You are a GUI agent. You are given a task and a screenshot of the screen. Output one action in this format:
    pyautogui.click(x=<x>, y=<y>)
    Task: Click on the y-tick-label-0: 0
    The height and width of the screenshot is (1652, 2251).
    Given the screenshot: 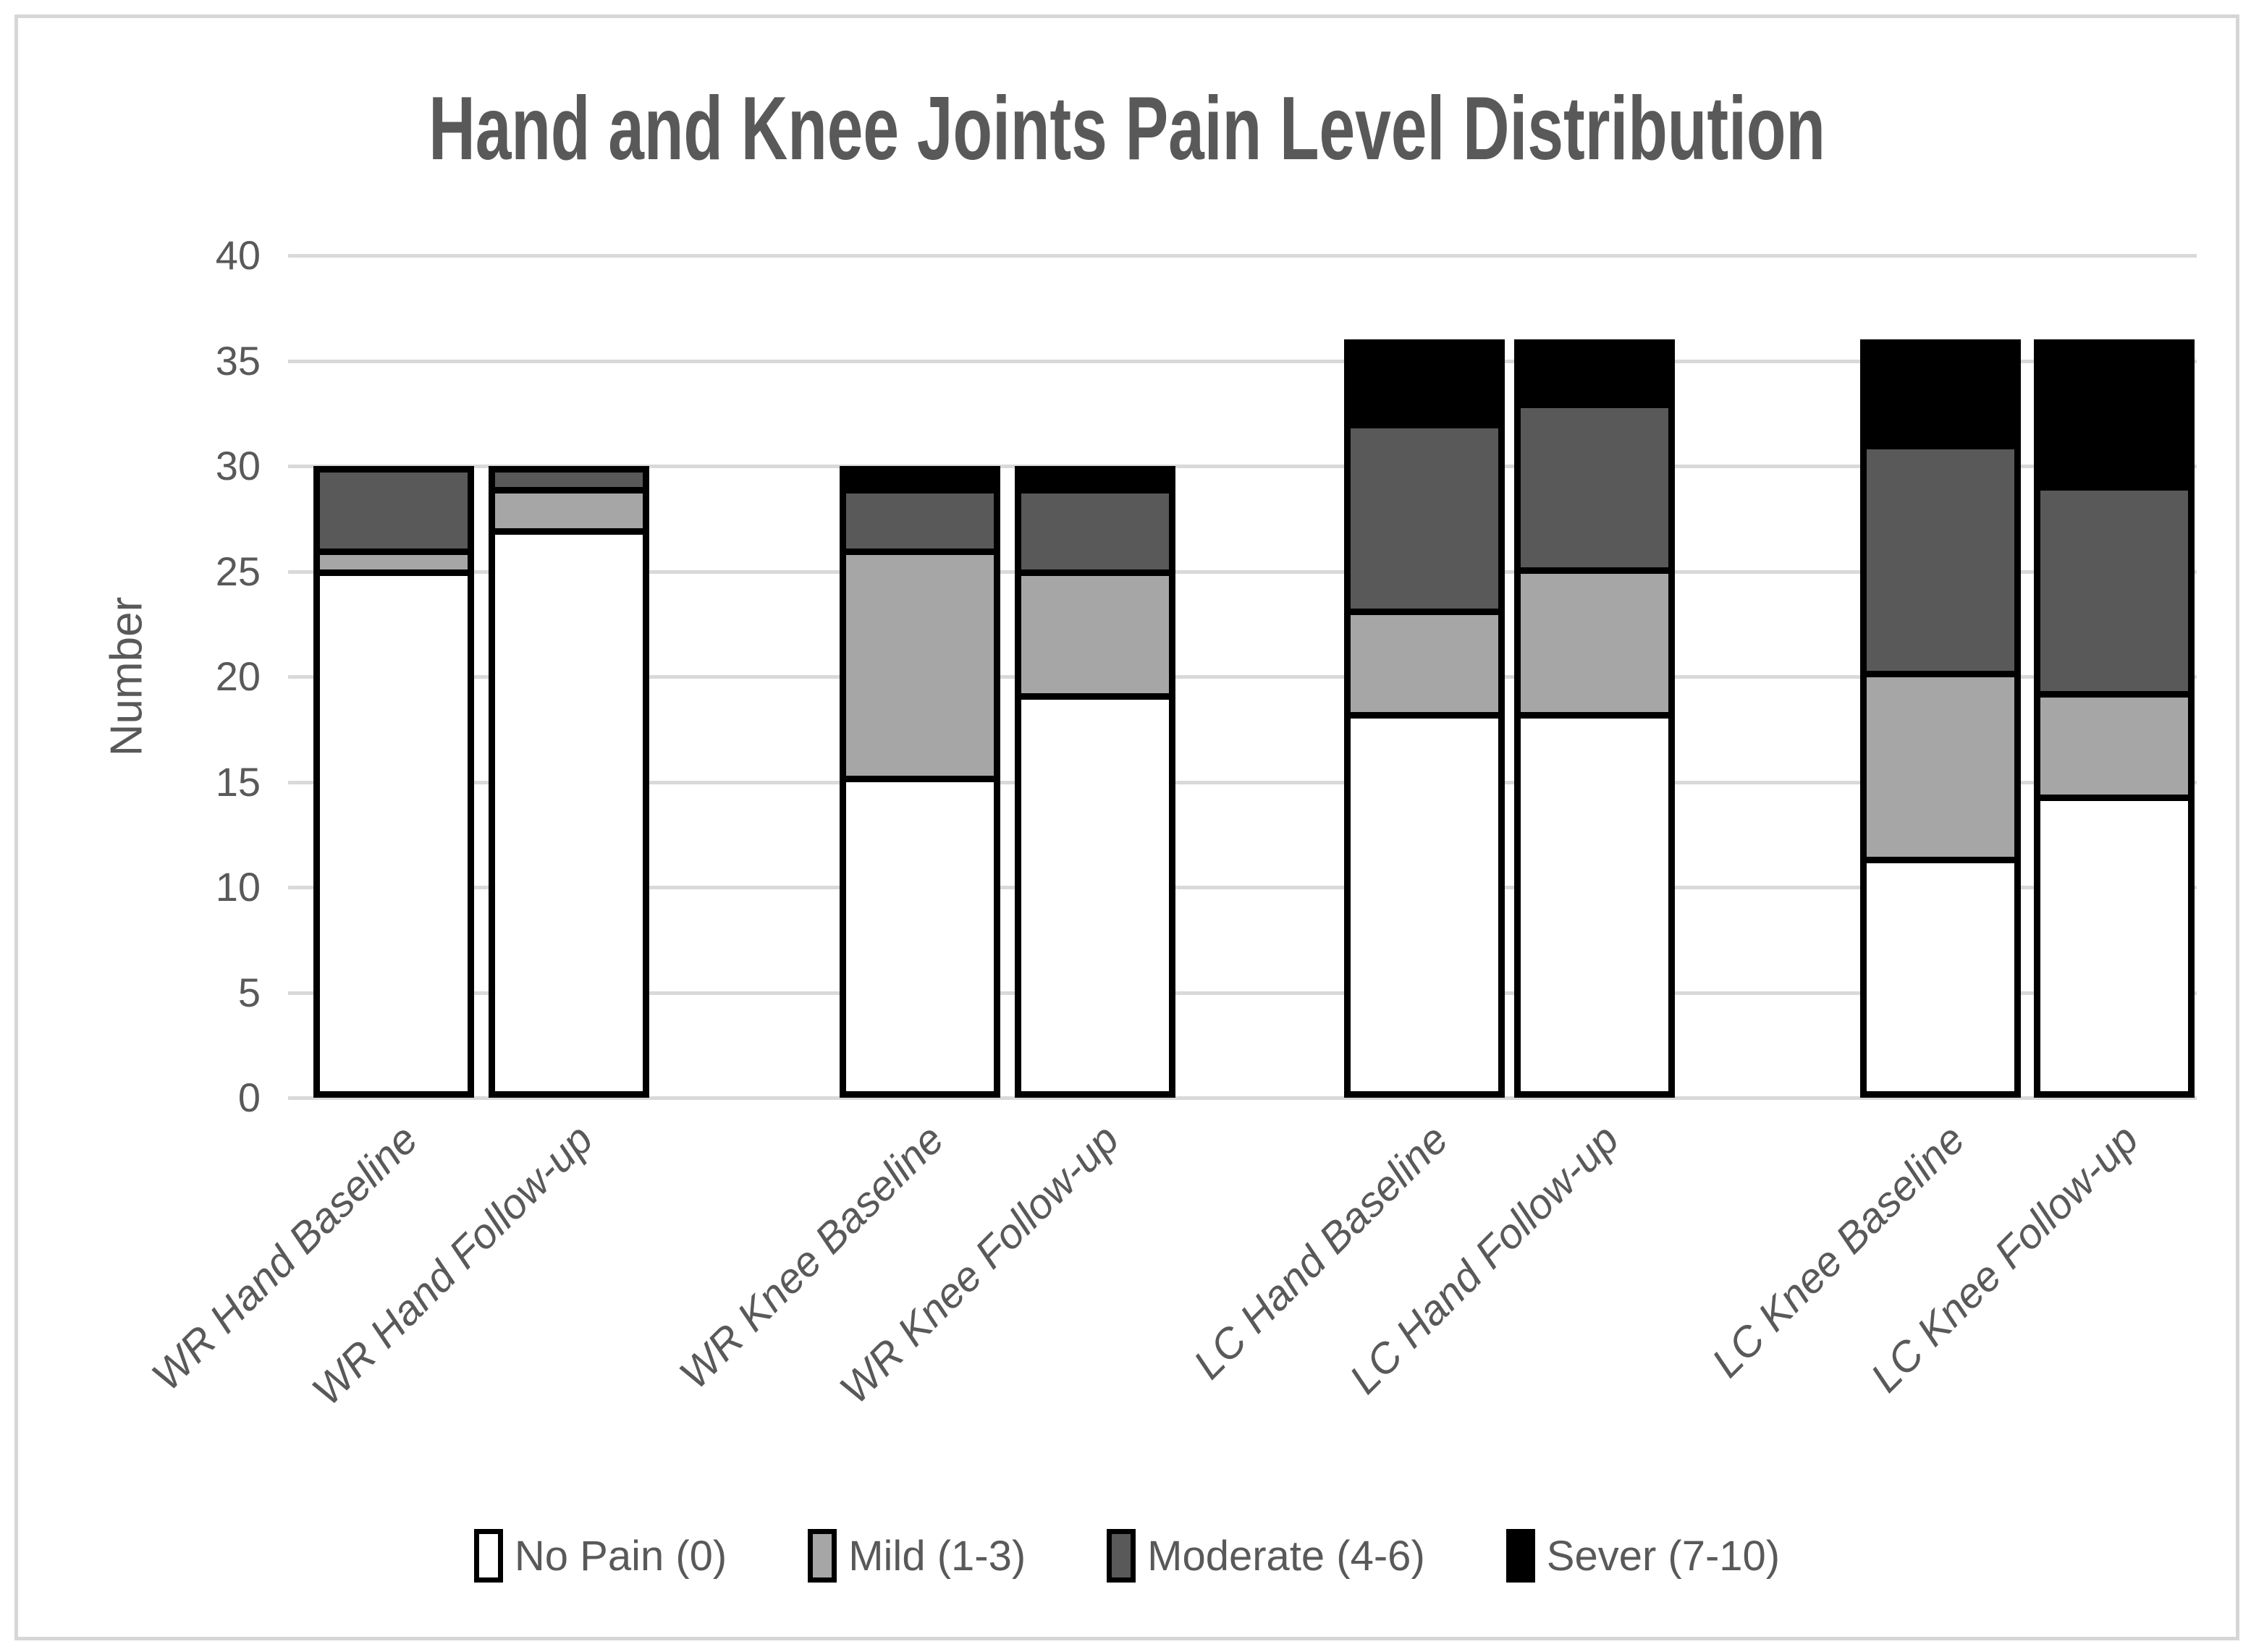 What is the action you would take?
    pyautogui.click(x=249, y=1097)
    